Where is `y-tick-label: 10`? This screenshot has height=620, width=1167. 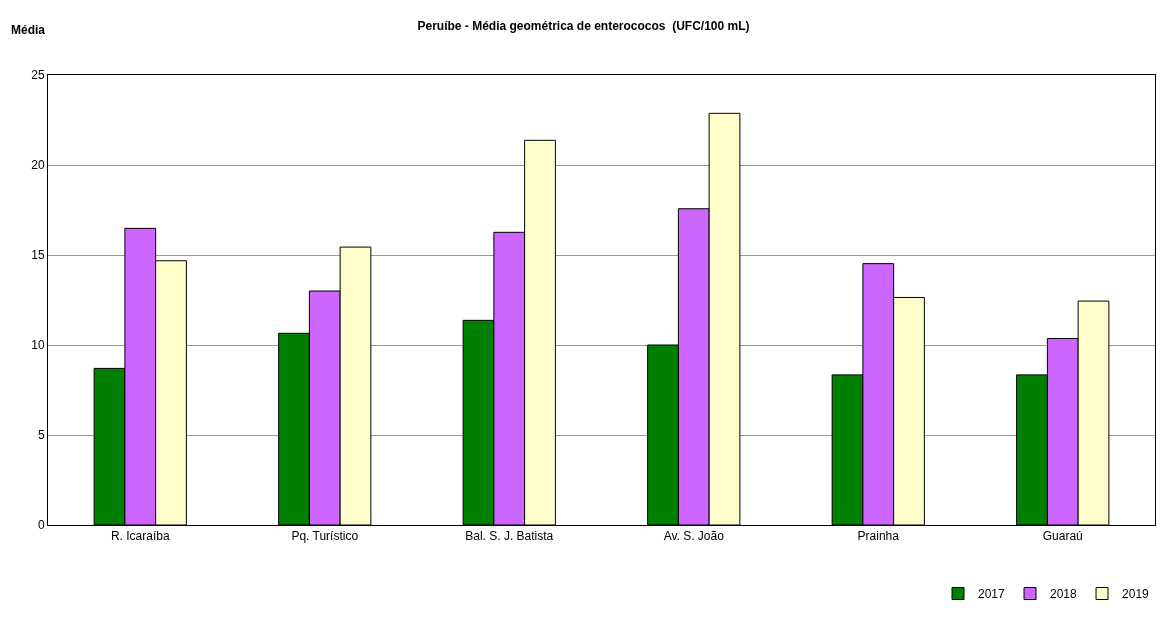 y-tick-label: 10 is located at coordinates (38, 345).